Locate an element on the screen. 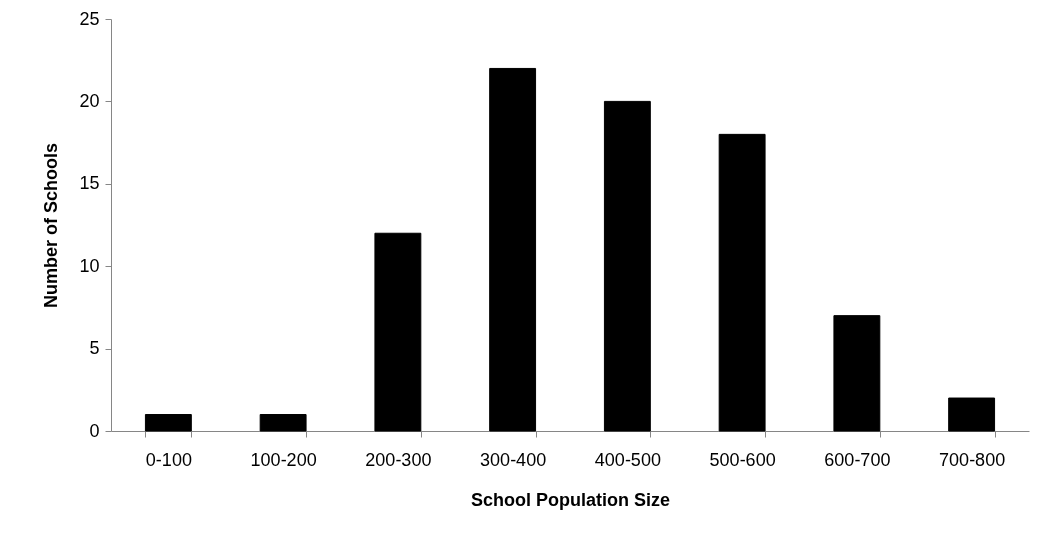  y-tick-label: 15 is located at coordinates (89, 183).